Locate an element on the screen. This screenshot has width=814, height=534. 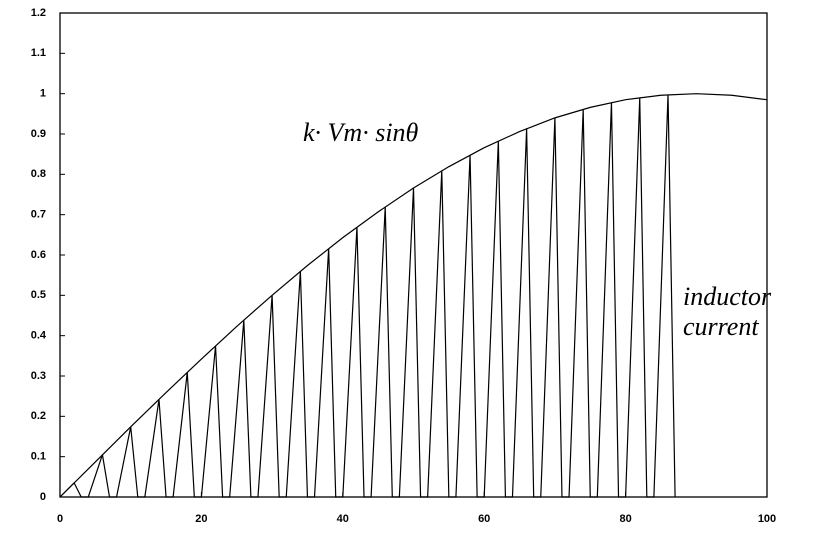
y-tick-label: 0.1 is located at coordinates (38, 457).